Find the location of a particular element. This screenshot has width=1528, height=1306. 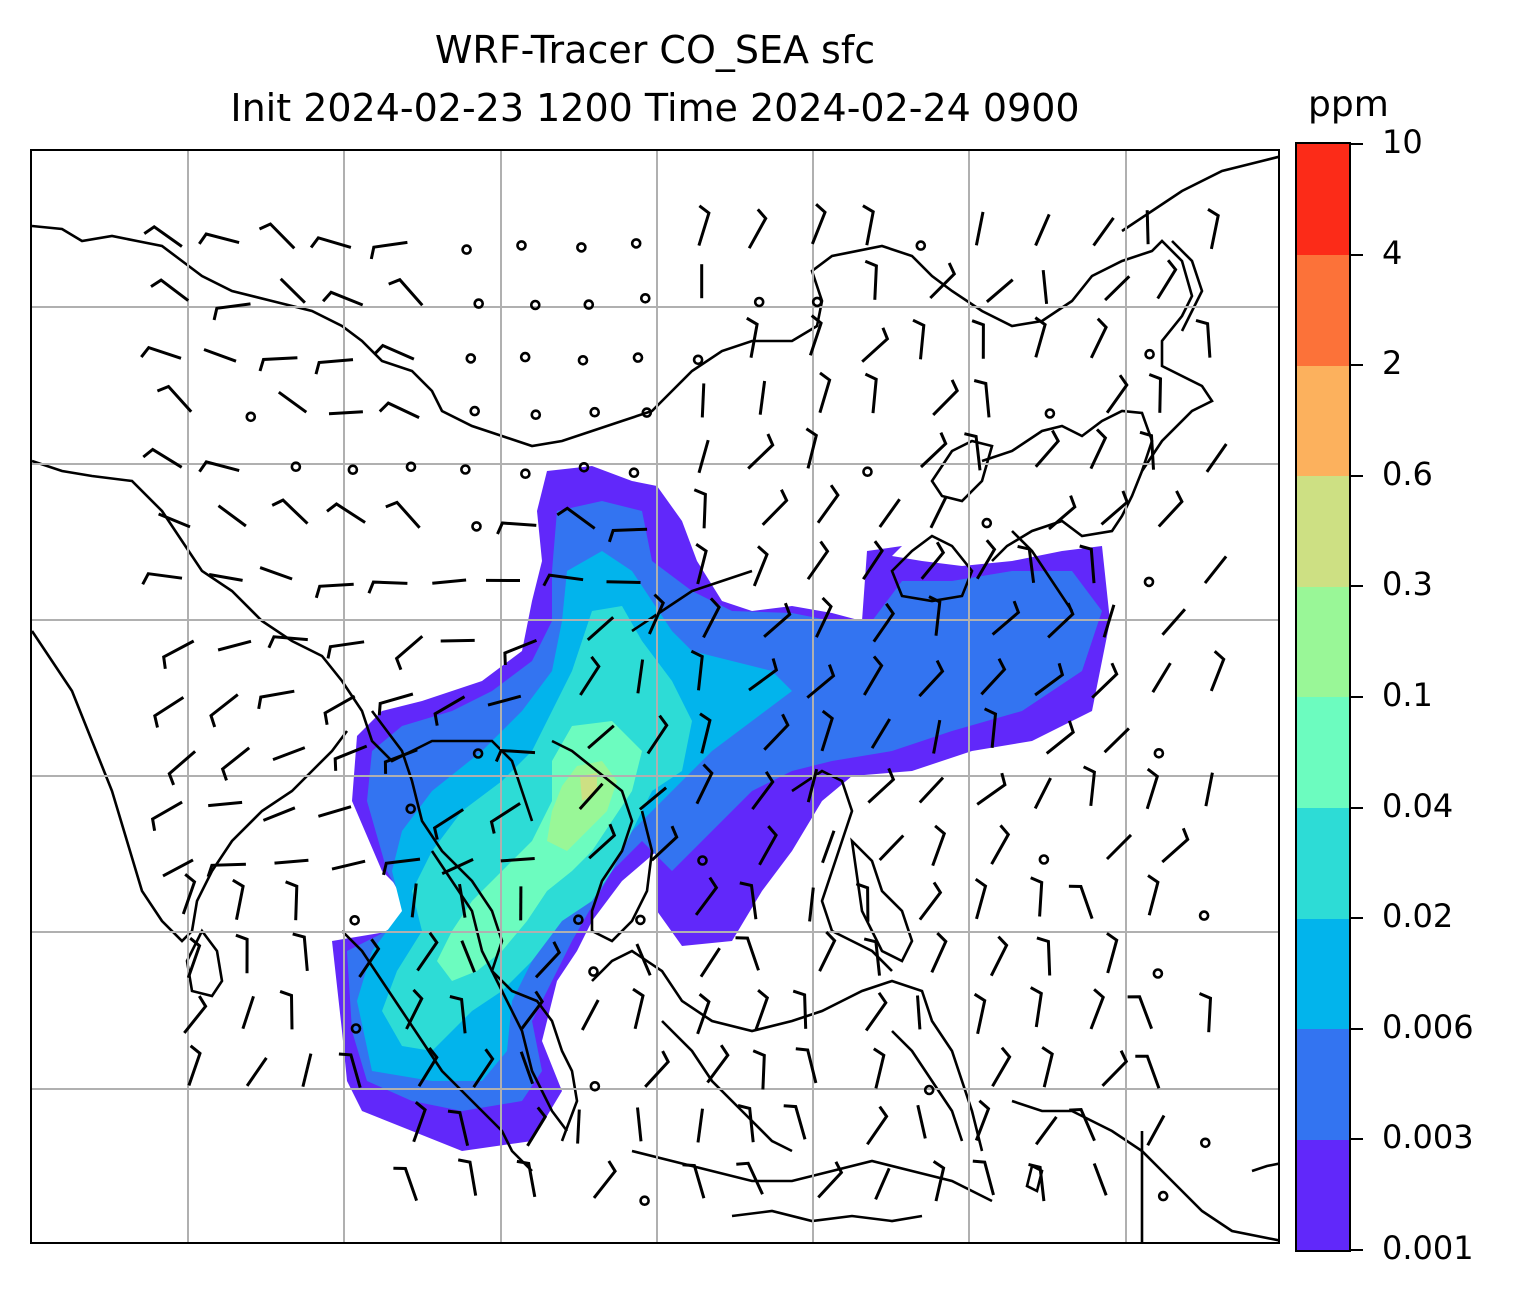

colorbar-unit: ppm is located at coordinates (1348, 104).